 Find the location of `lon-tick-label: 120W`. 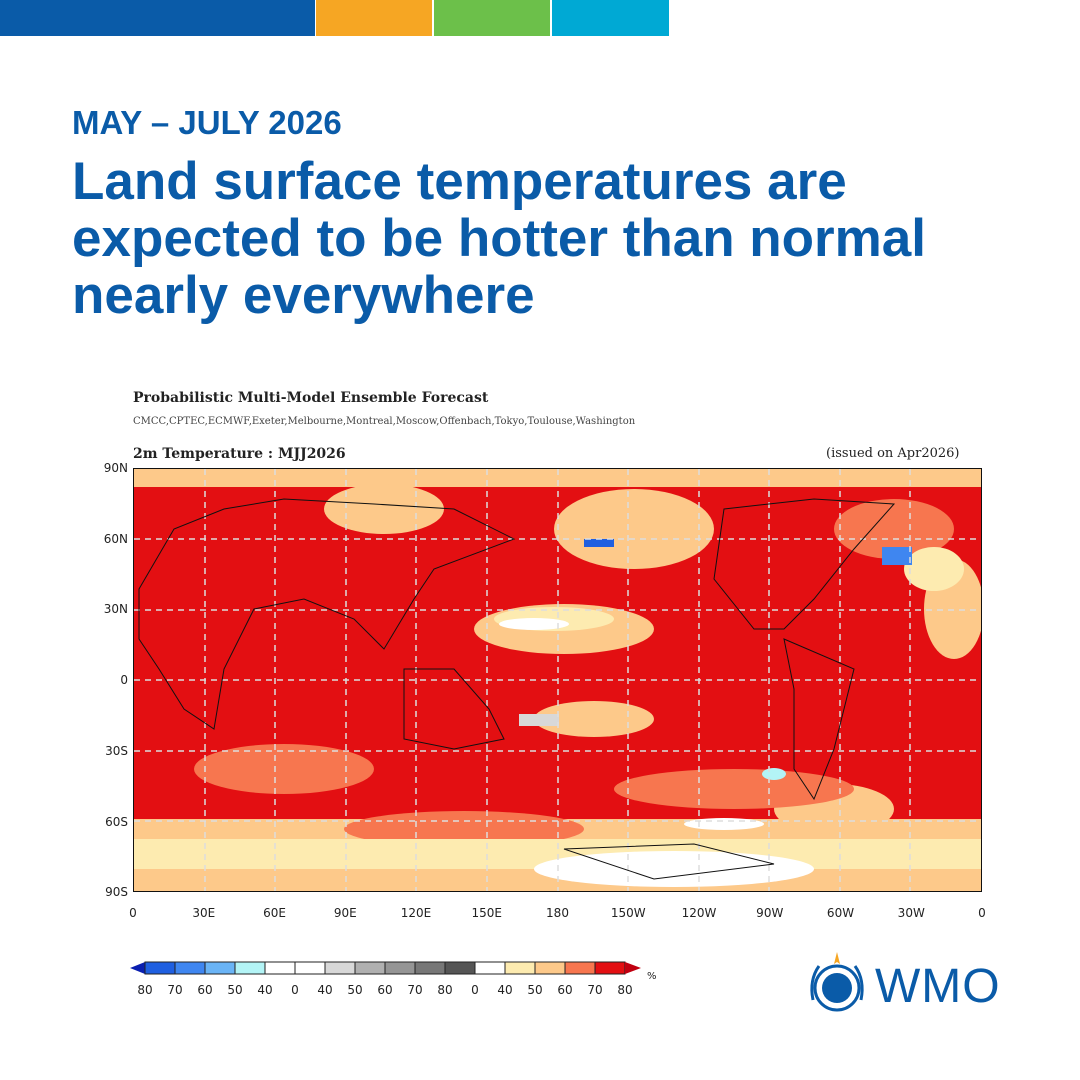

lon-tick-label: 120W is located at coordinates (699, 913).